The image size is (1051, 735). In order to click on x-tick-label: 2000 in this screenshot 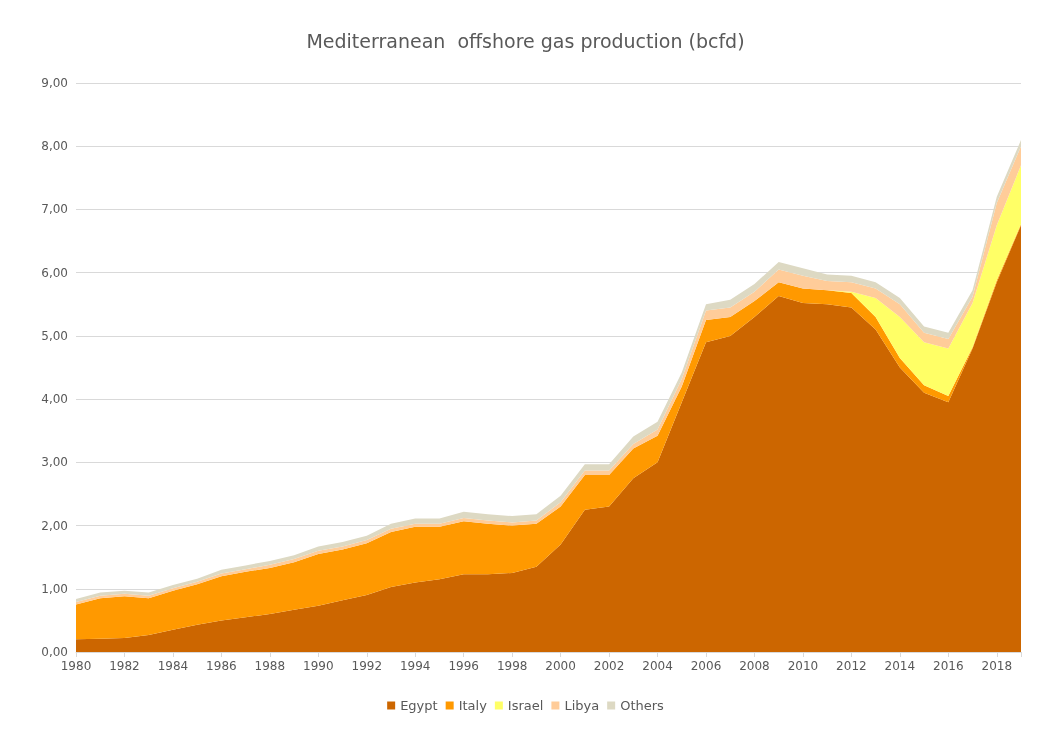, I will do `click(560, 666)`.